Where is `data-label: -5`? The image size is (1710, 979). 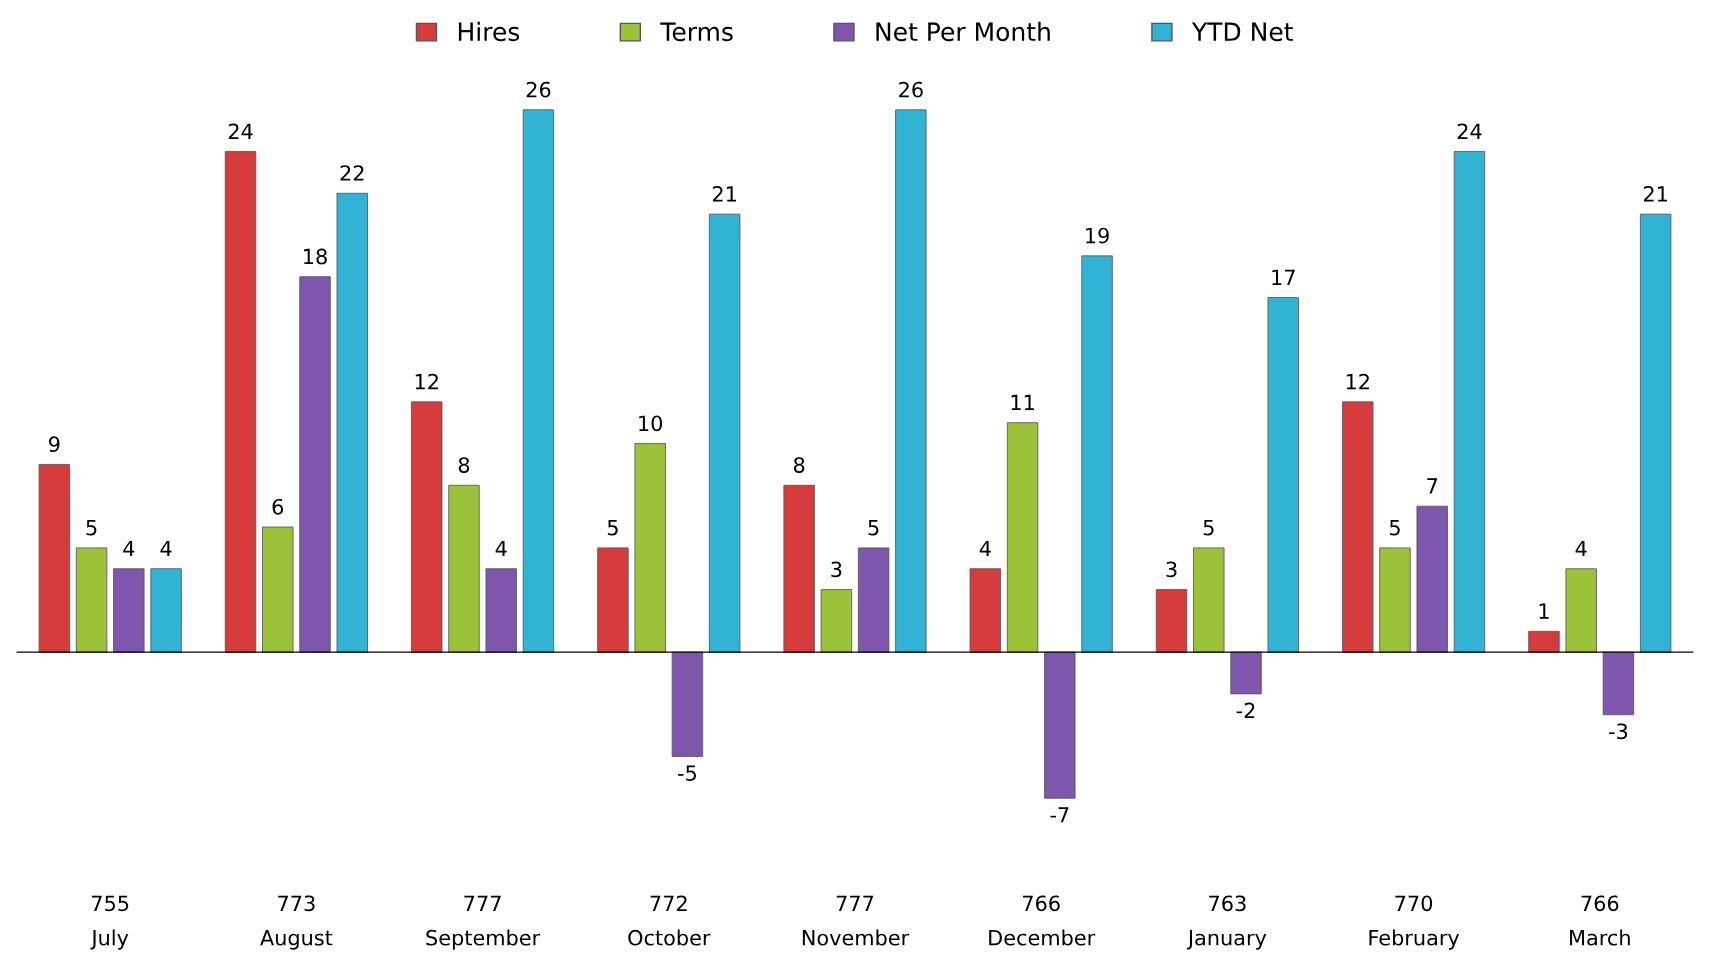
data-label: -5 is located at coordinates (687, 773).